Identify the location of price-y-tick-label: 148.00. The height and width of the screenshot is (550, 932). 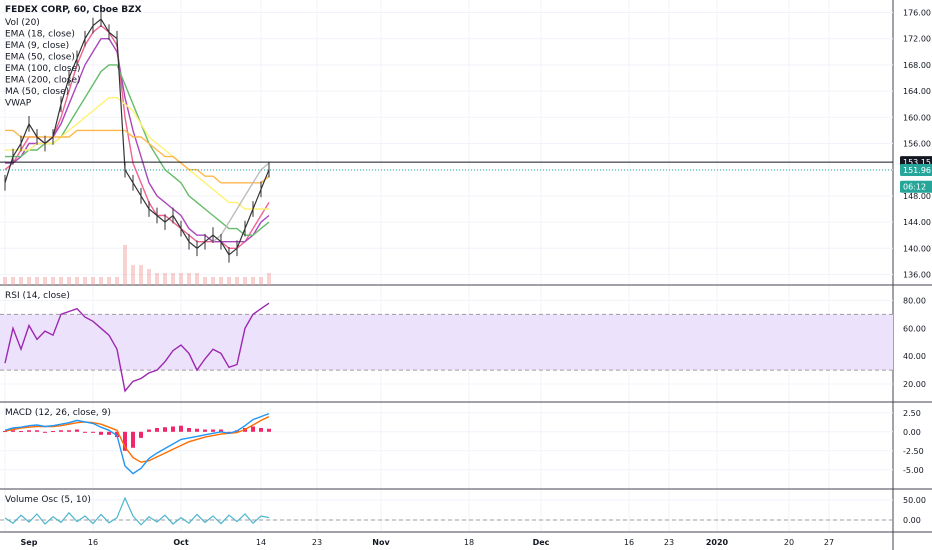
(917, 196).